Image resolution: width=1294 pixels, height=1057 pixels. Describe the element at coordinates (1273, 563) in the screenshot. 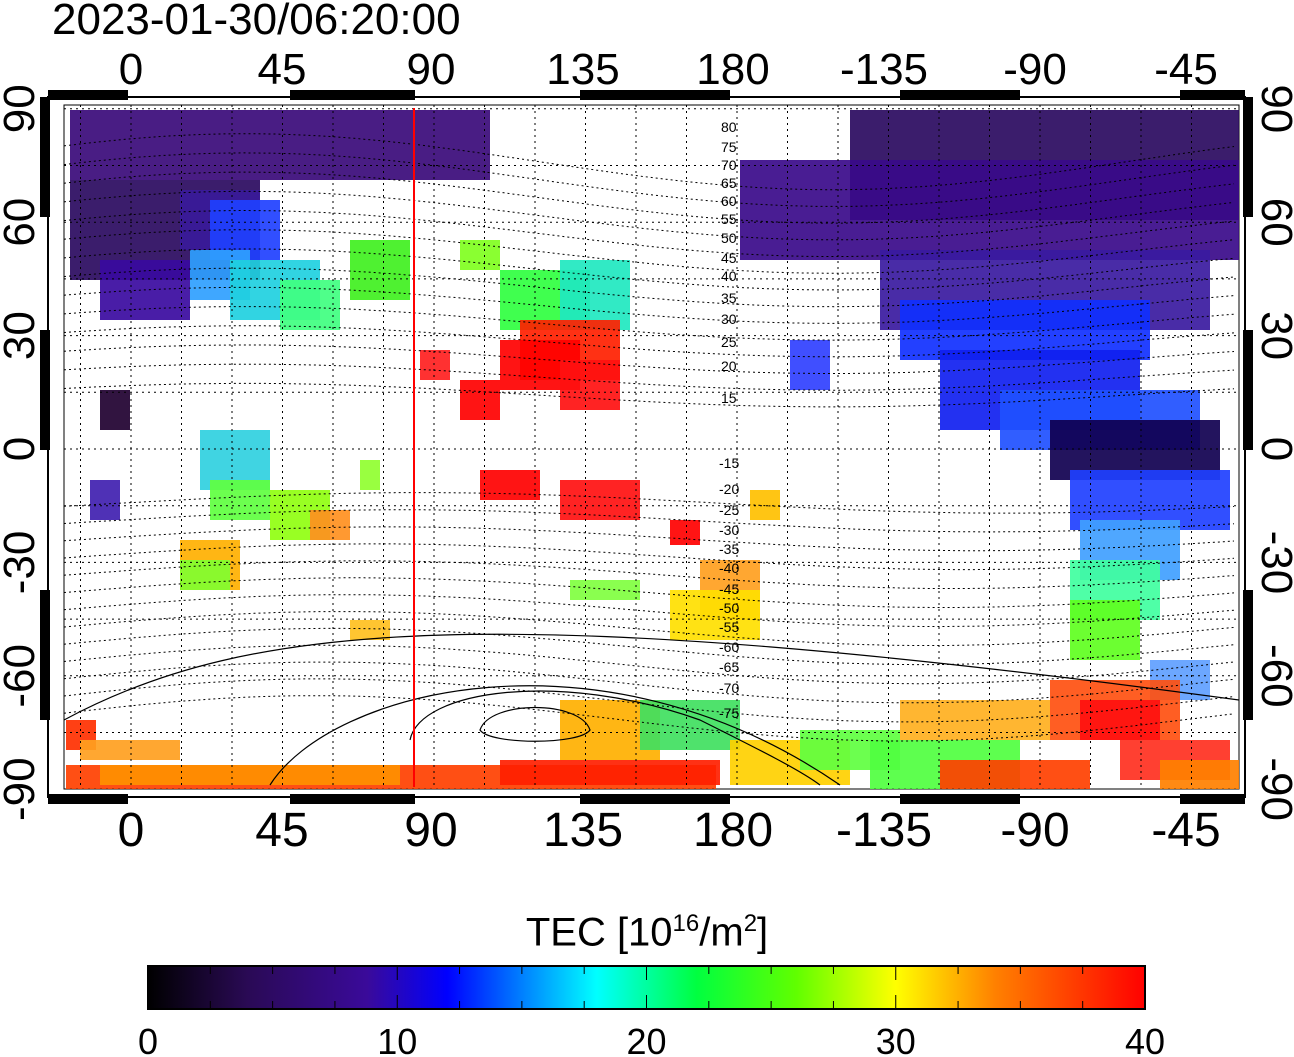

I see `right-lat-label: -30` at that location.